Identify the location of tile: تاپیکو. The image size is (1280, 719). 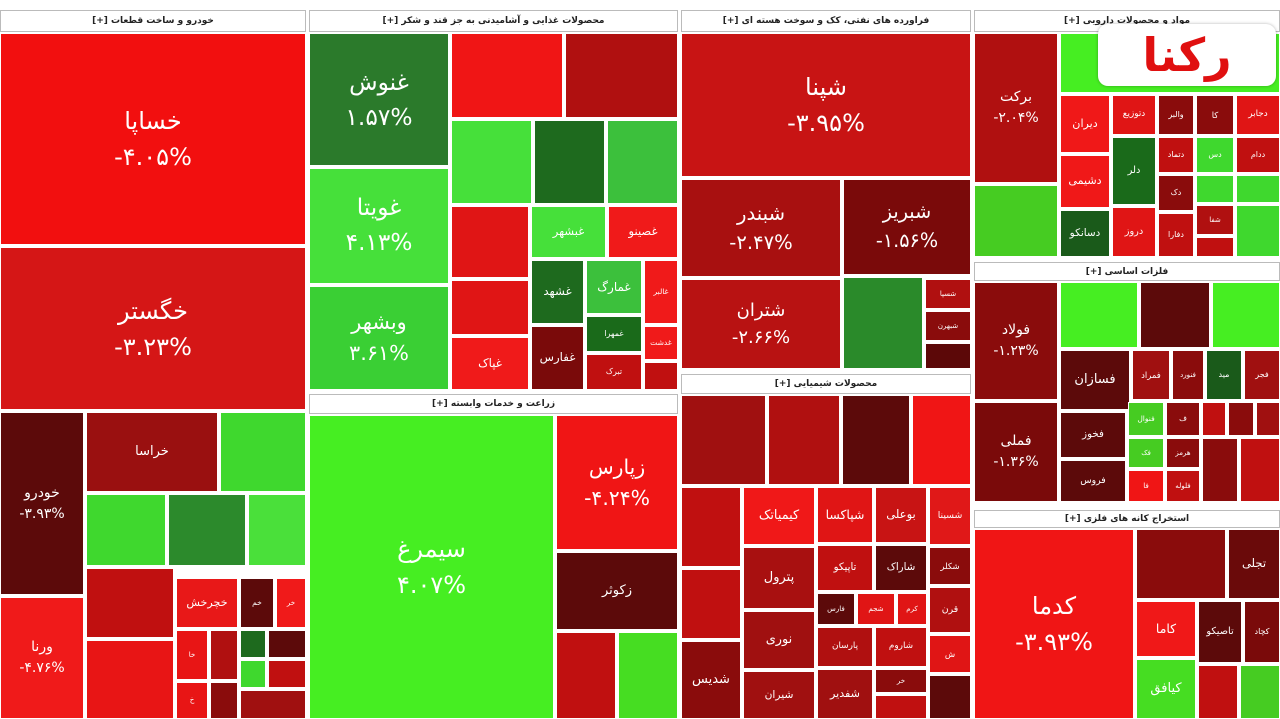
(845, 568).